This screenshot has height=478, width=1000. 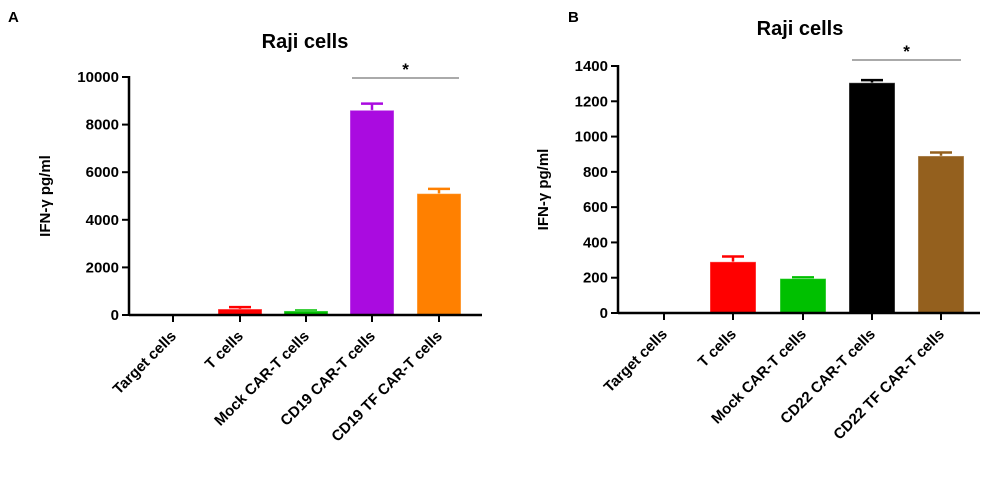 What do you see at coordinates (591, 101) in the screenshot?
I see `y-tick-label: 1200` at bounding box center [591, 101].